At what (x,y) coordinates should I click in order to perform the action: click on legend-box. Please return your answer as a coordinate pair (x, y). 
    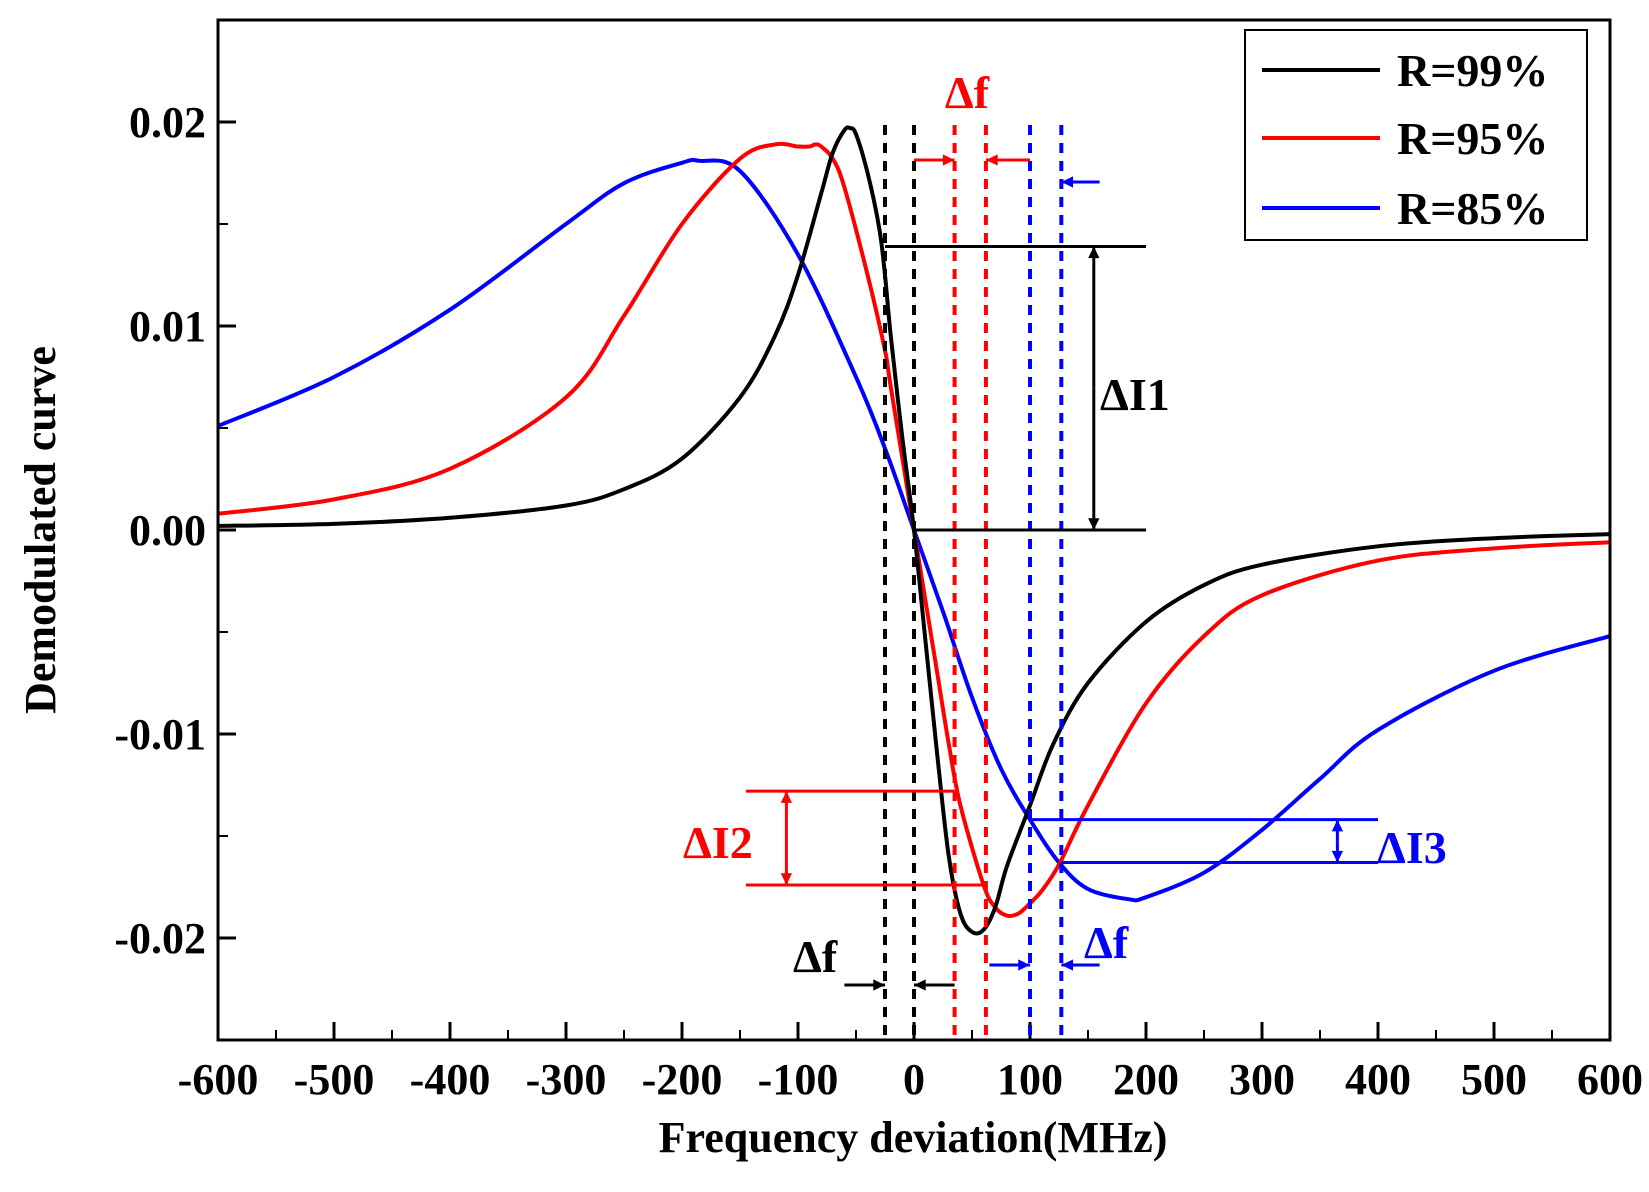
    Looking at the image, I should click on (1416, 135).